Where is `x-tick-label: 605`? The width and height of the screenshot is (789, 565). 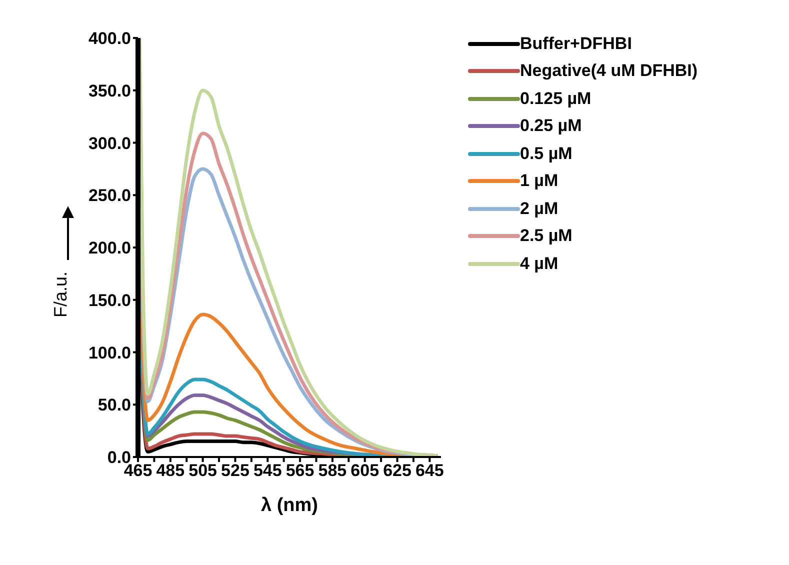 x-tick-label: 605 is located at coordinates (365, 470).